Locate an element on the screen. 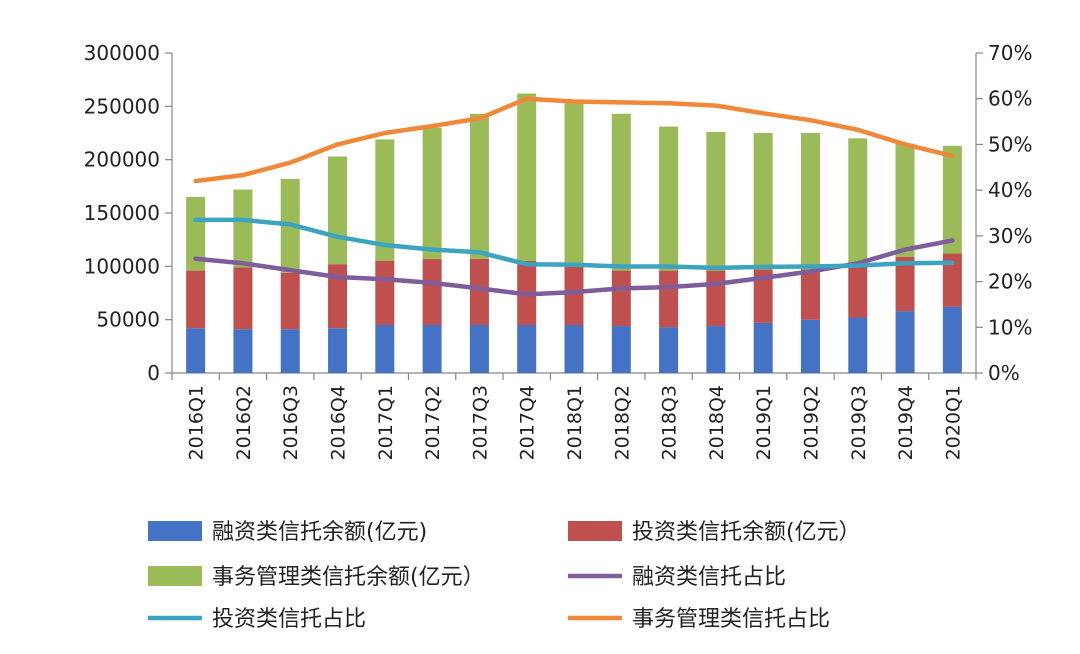 This screenshot has width=1080, height=654. bar-financing-2019Q4 is located at coordinates (905, 342).